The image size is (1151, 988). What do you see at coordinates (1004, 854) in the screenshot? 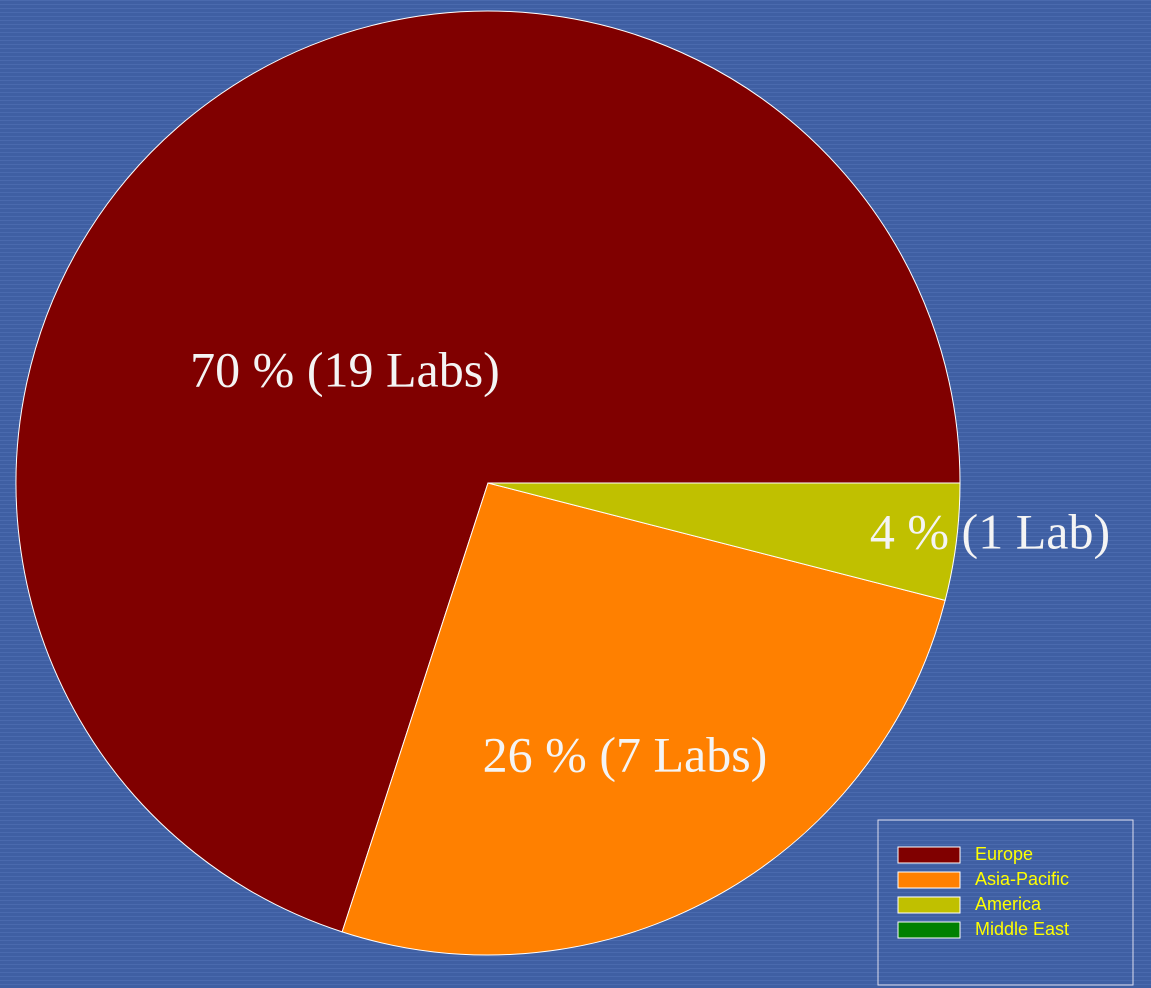
I see `legend-label: Europe` at bounding box center [1004, 854].